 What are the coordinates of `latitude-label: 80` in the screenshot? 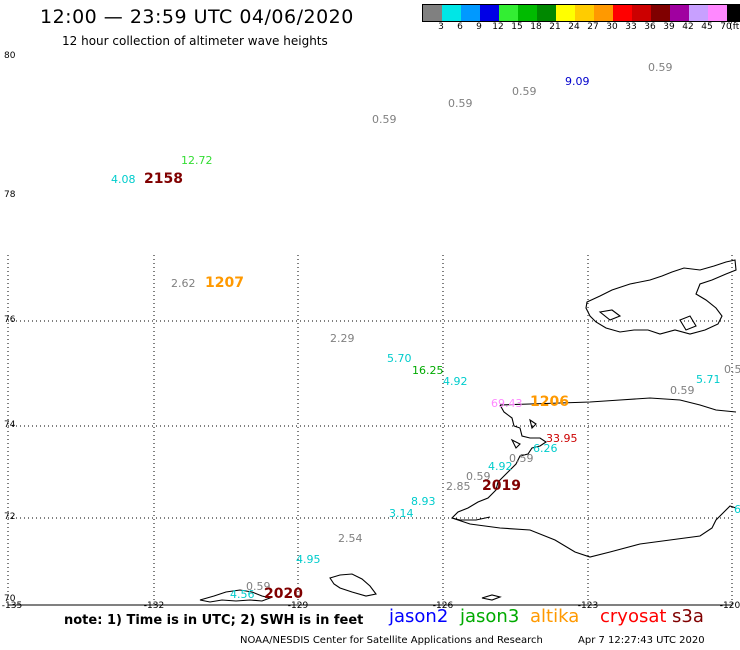 It's located at (10, 56).